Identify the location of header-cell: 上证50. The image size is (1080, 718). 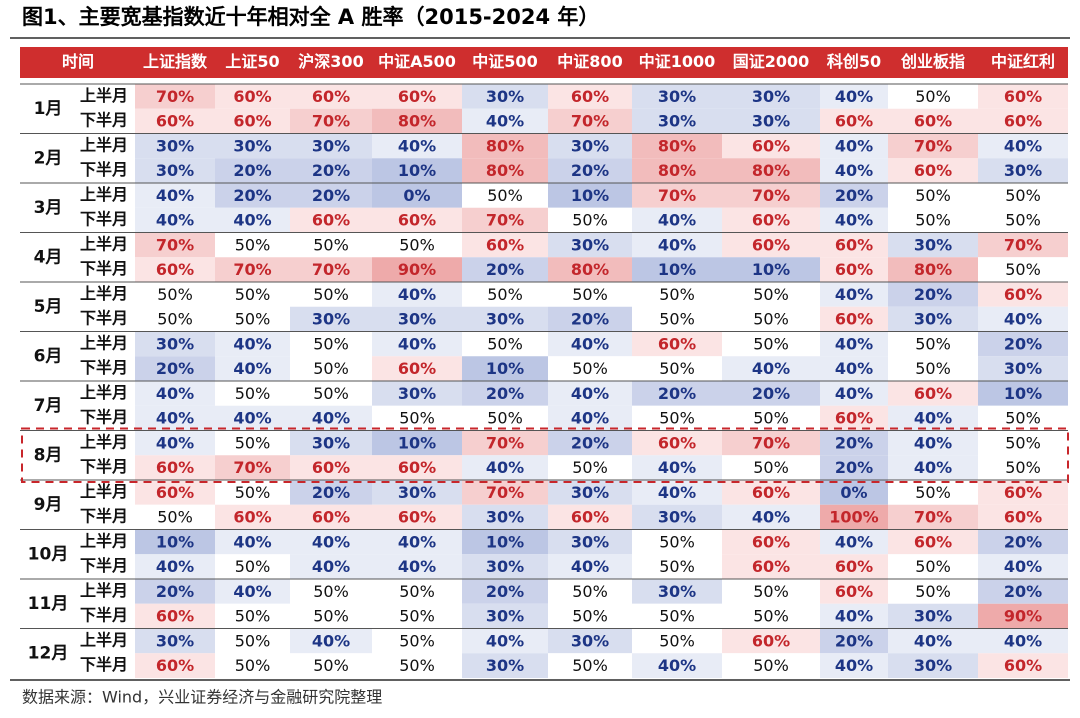
(252, 61).